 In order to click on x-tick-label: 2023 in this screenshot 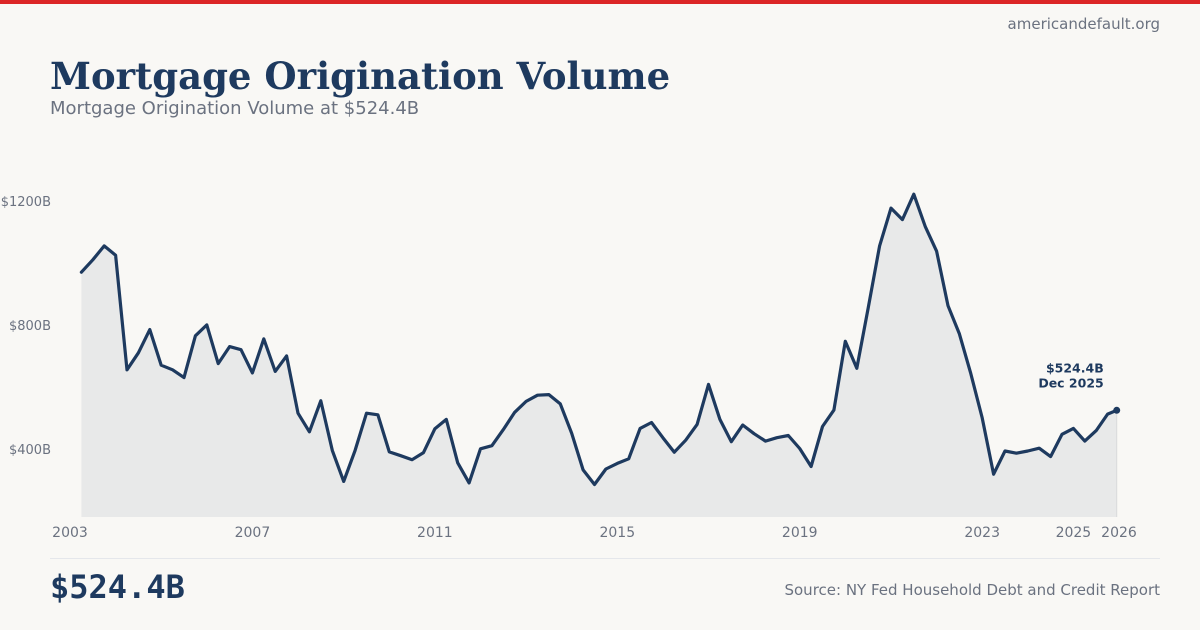, I will do `click(982, 533)`.